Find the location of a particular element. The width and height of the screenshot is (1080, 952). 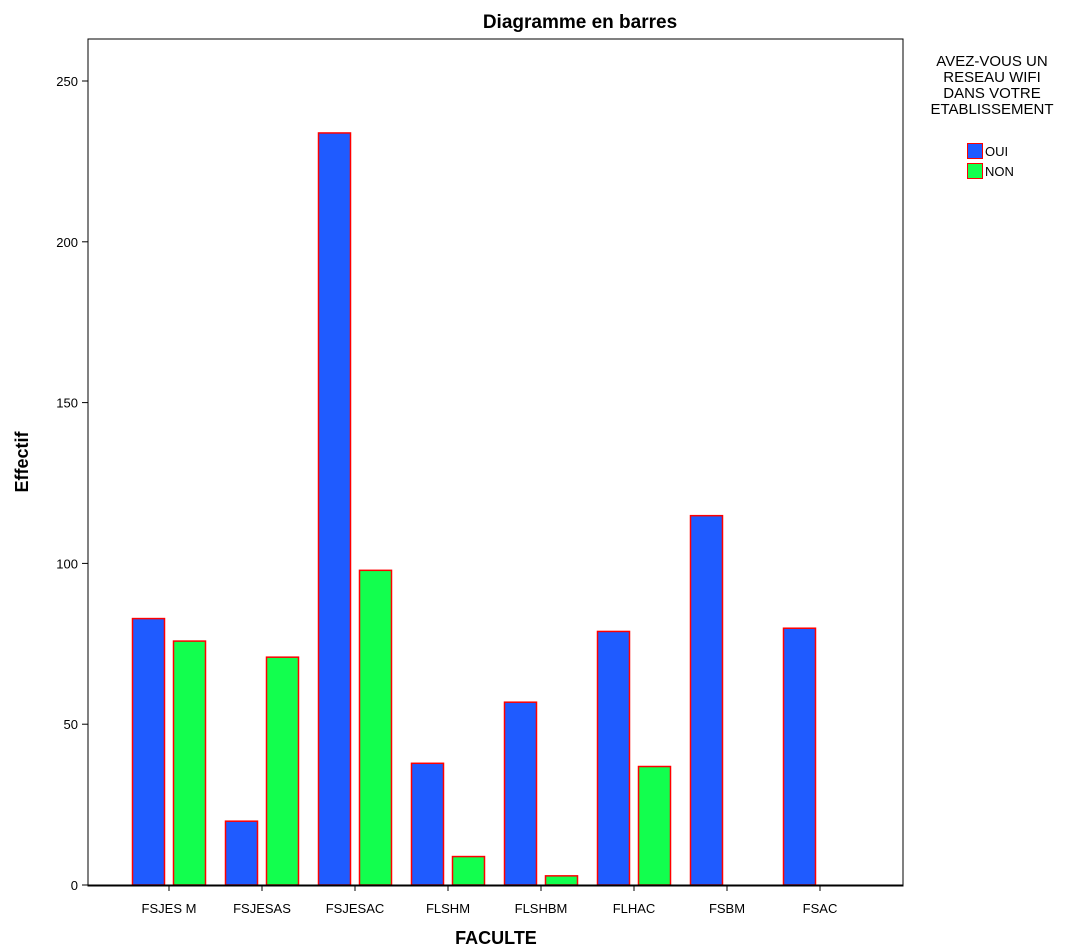

bar-oui-flshbm is located at coordinates (520, 793).